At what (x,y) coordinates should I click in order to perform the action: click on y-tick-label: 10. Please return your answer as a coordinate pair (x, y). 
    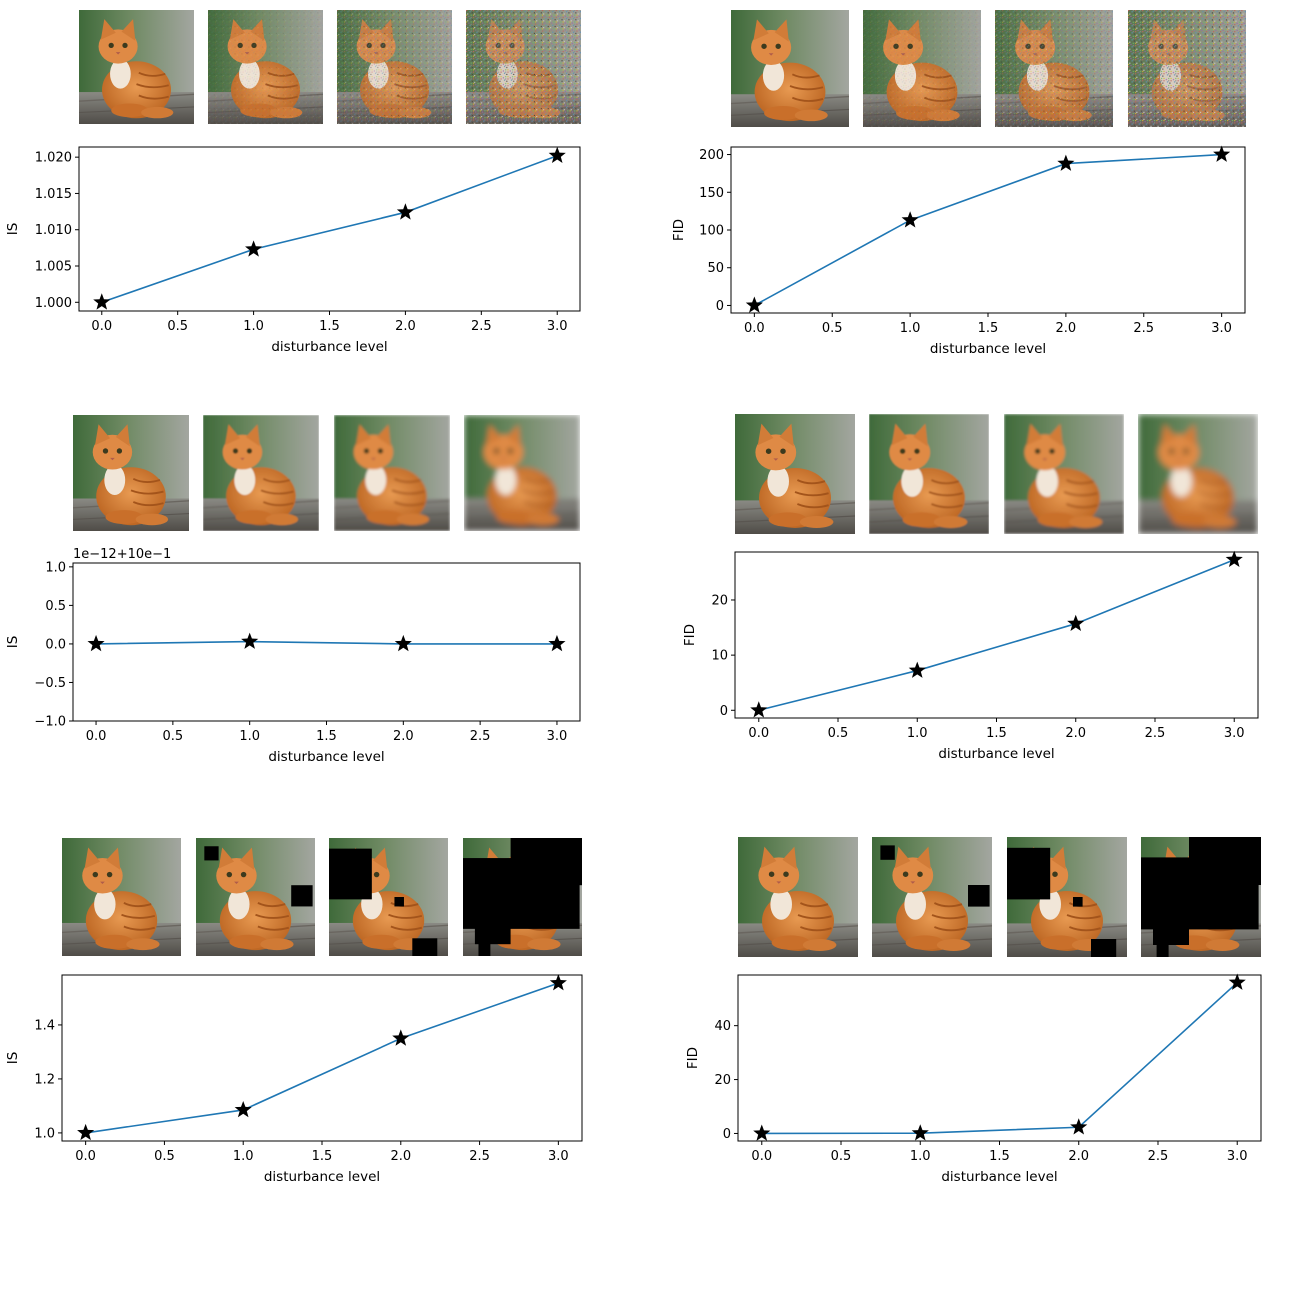
    Looking at the image, I should click on (719, 656).